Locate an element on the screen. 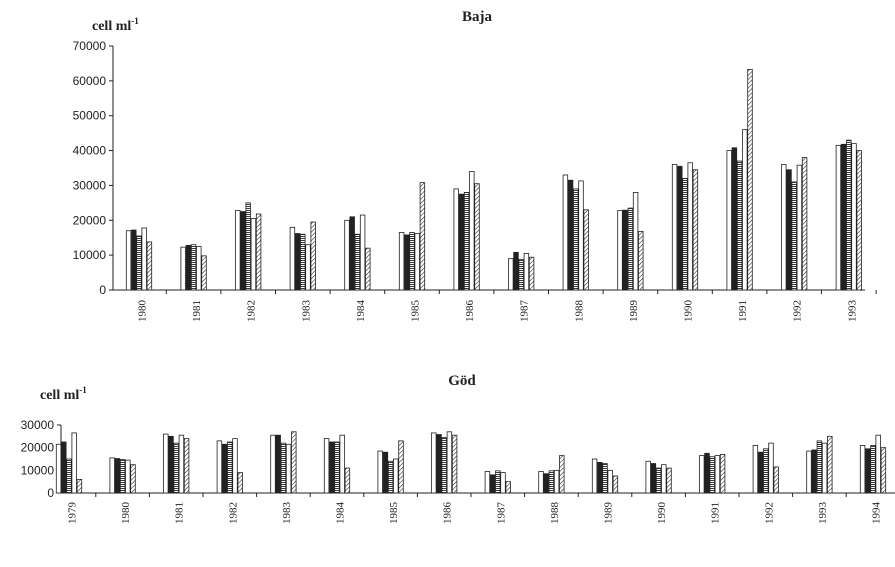  x-tick-label: 1981 is located at coordinates (180, 513).